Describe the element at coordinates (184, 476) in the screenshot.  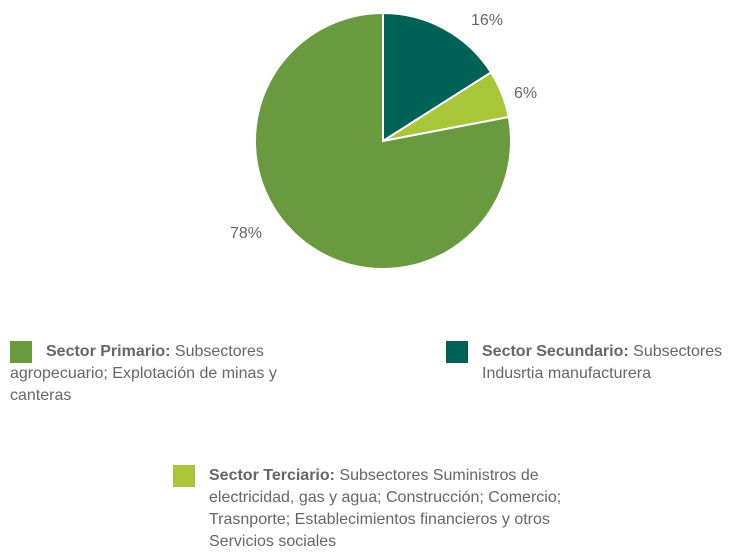
I see `legend-swatch-sector-terciario` at that location.